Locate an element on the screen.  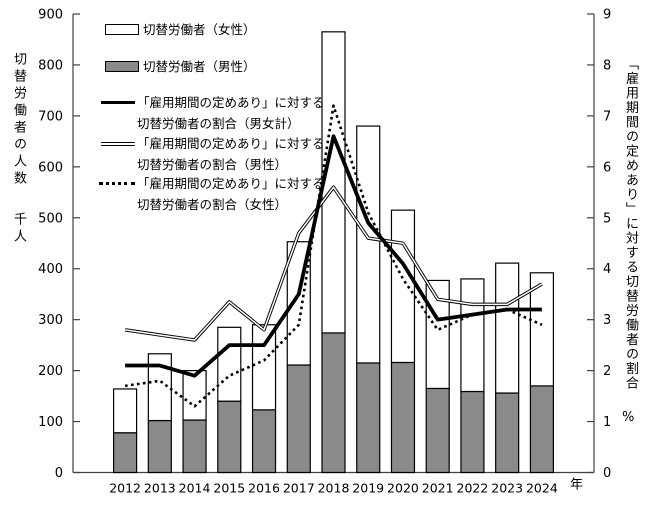
bar-male-2014 is located at coordinates (194, 446).